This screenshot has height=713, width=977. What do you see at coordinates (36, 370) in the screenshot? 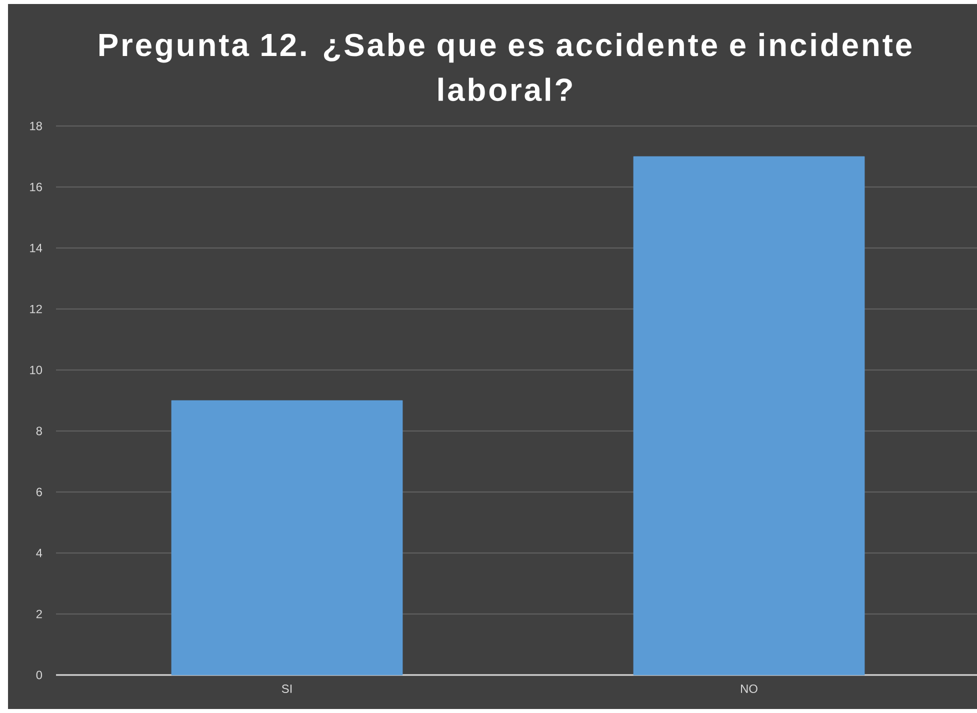
I see `y-tick-label: 10` at bounding box center [36, 370].